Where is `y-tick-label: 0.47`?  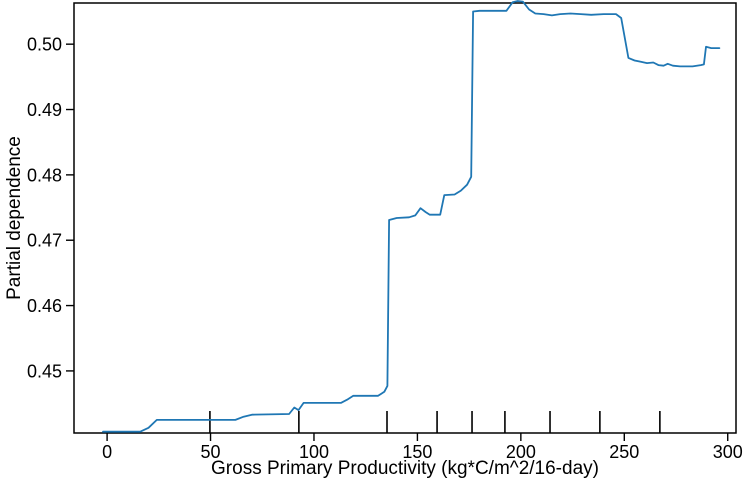 y-tick-label: 0.47 is located at coordinates (44, 241).